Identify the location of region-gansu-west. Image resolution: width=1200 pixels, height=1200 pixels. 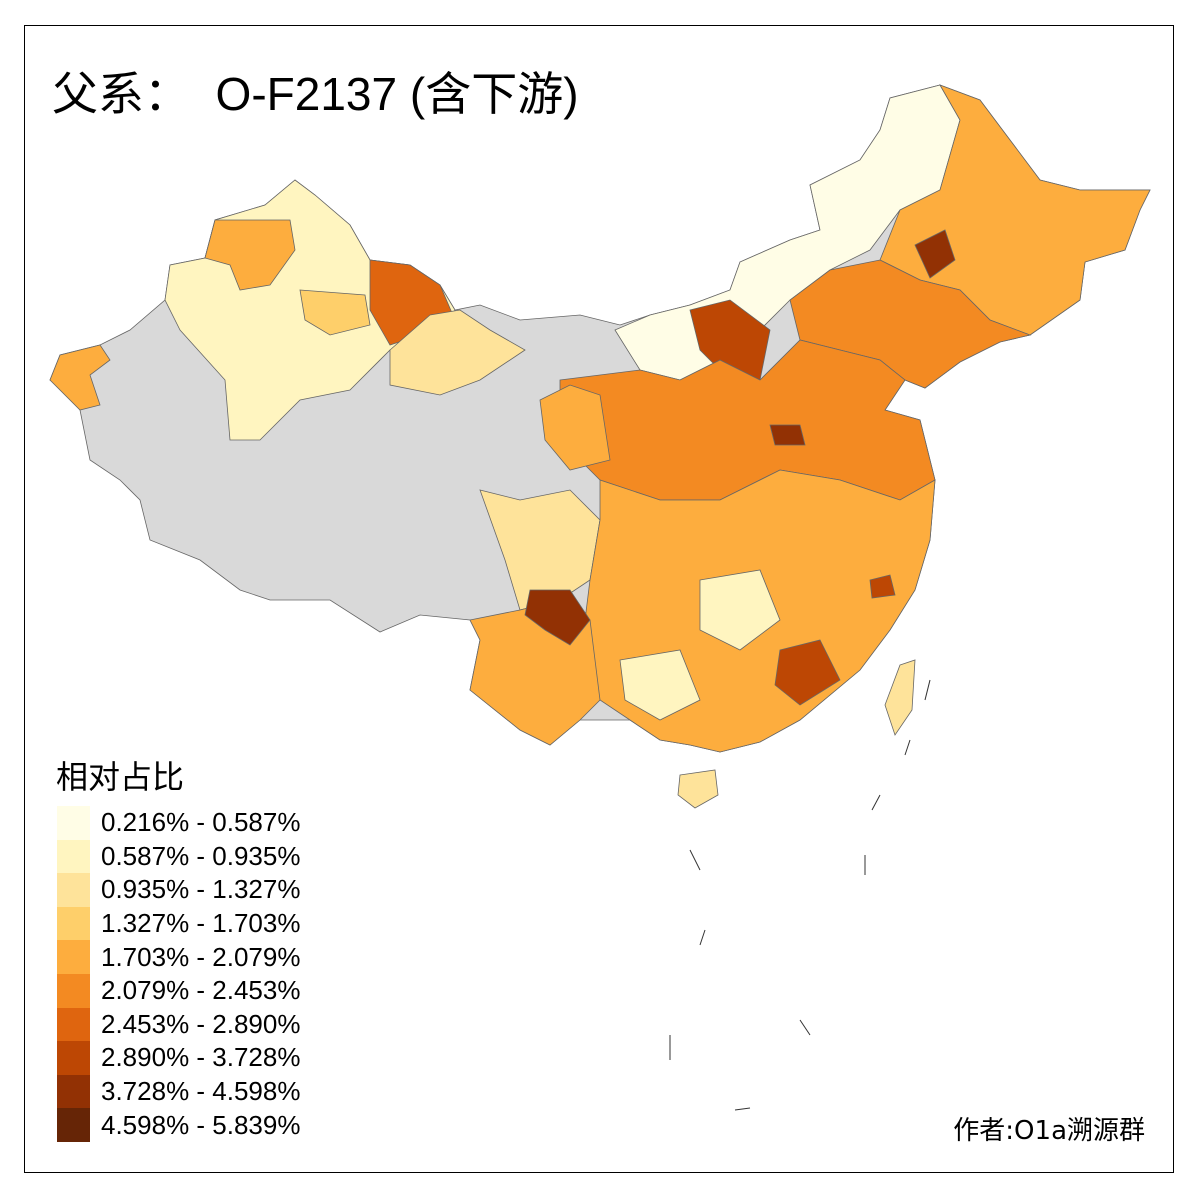
(457, 352).